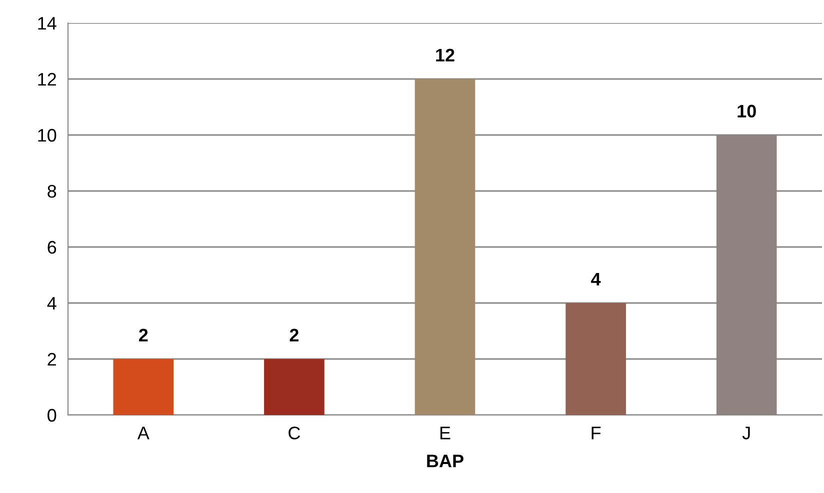 This screenshot has width=824, height=493. What do you see at coordinates (47, 23) in the screenshot?
I see `y-tick-label: 14` at bounding box center [47, 23].